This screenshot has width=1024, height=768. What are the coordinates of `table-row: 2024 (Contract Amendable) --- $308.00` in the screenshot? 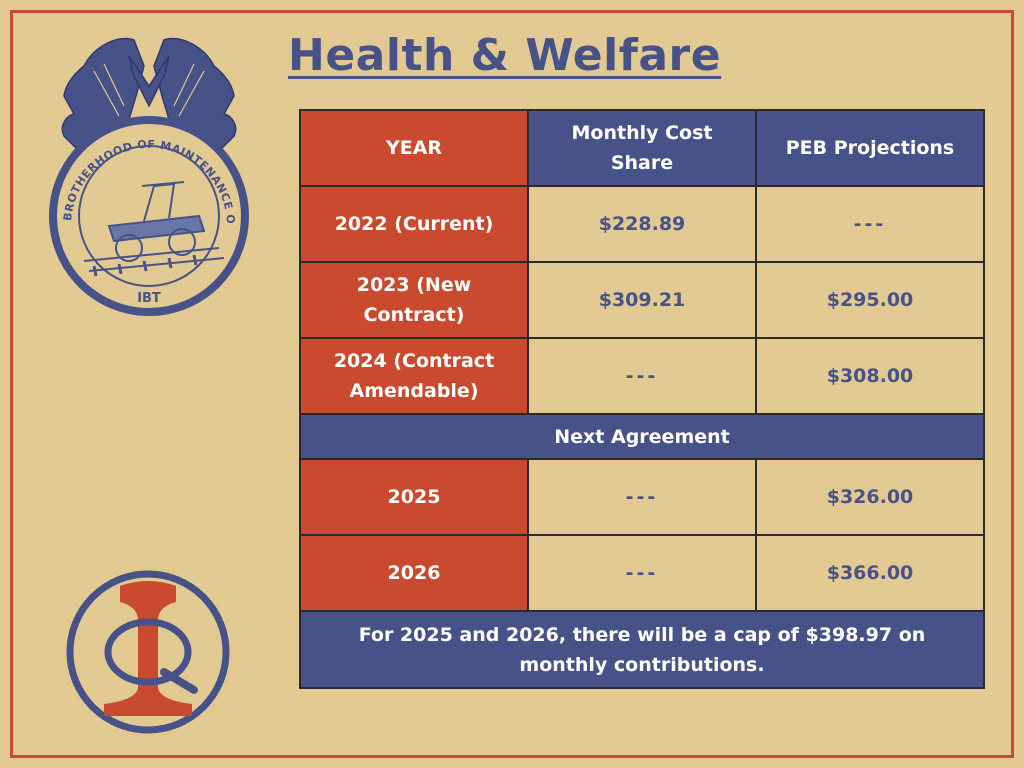 It's located at (642, 376).